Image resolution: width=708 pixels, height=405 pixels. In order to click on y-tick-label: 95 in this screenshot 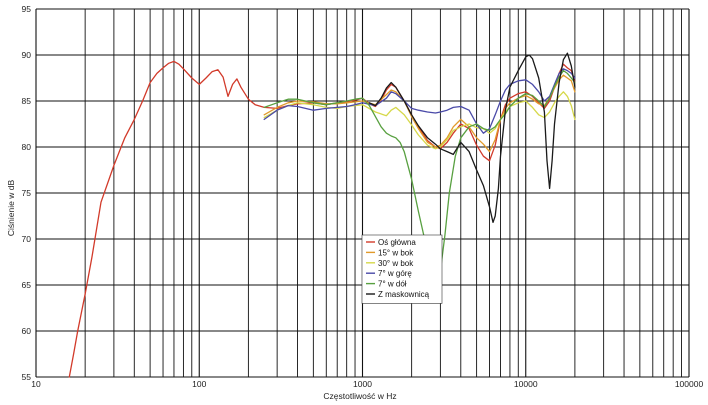, I will do `click(27, 9)`.